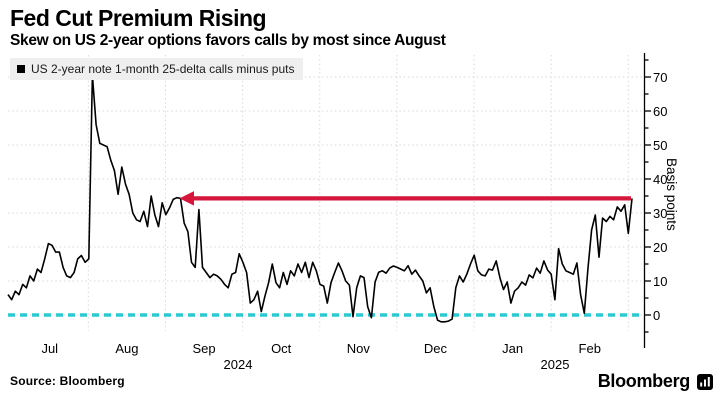 This screenshot has height=406, width=721. Describe the element at coordinates (705, 381) in the screenshot. I see `bloomberg-terminal-icon` at that location.